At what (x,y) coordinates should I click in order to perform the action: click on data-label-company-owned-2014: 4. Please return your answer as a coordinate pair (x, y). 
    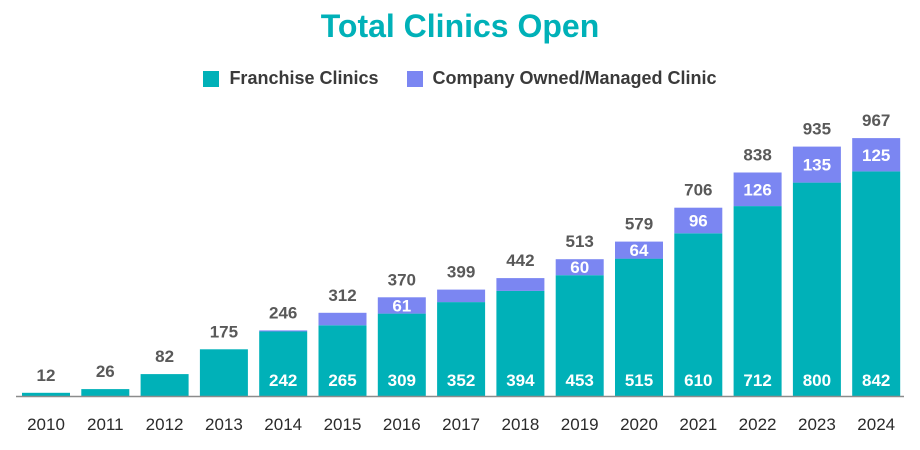
    Looking at the image, I should click on (283, 302).